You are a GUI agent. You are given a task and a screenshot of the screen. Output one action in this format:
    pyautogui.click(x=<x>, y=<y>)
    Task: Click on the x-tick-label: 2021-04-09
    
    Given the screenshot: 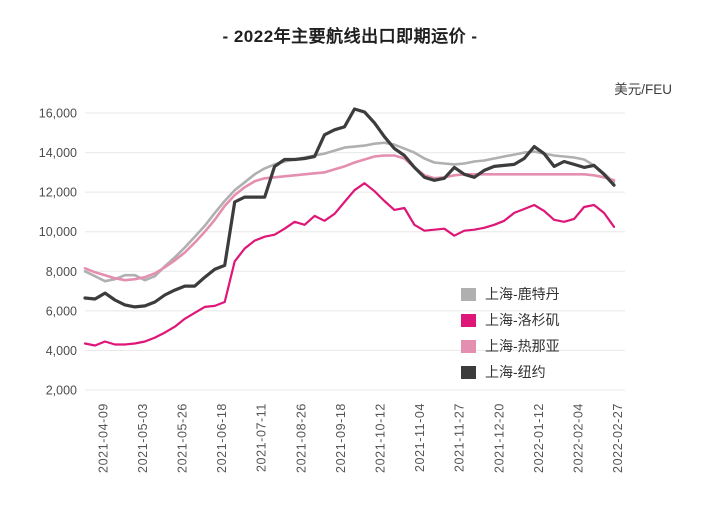 What is the action you would take?
    pyautogui.click(x=103, y=438)
    